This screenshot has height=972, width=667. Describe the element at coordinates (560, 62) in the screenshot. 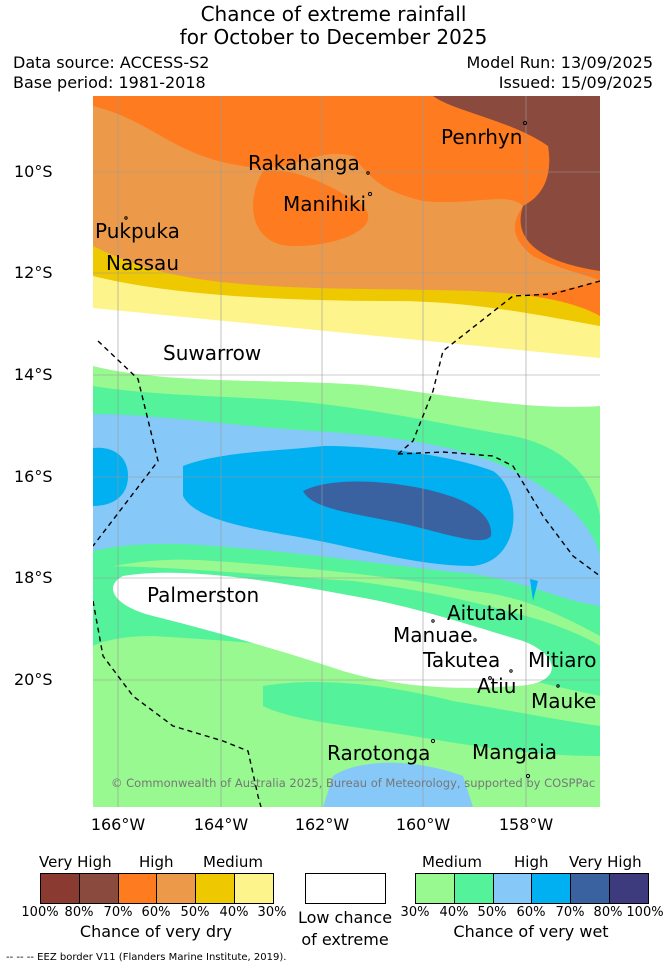

I see `model-run: Model Run: 13/09/2025` at that location.